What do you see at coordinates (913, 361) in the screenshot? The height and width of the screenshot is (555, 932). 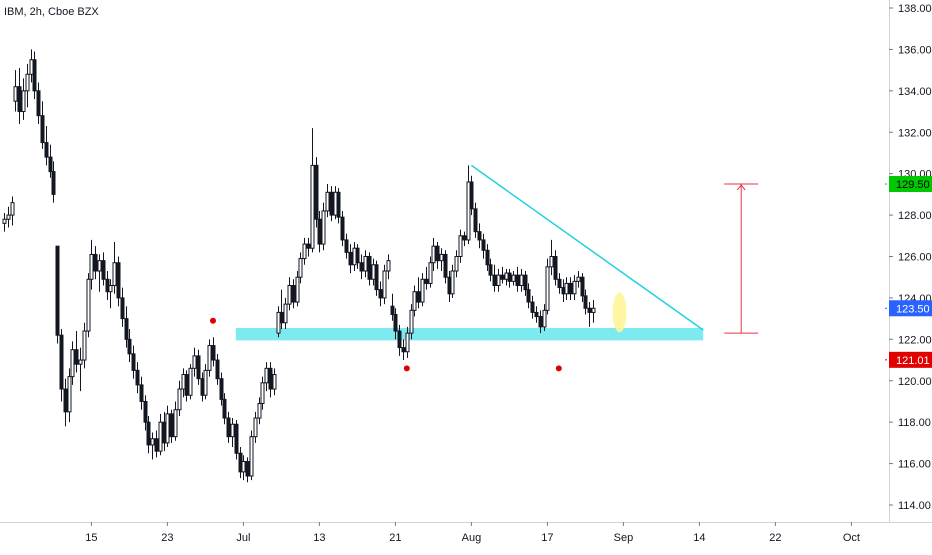 I see `price-badge-label: 121.01` at bounding box center [913, 361].